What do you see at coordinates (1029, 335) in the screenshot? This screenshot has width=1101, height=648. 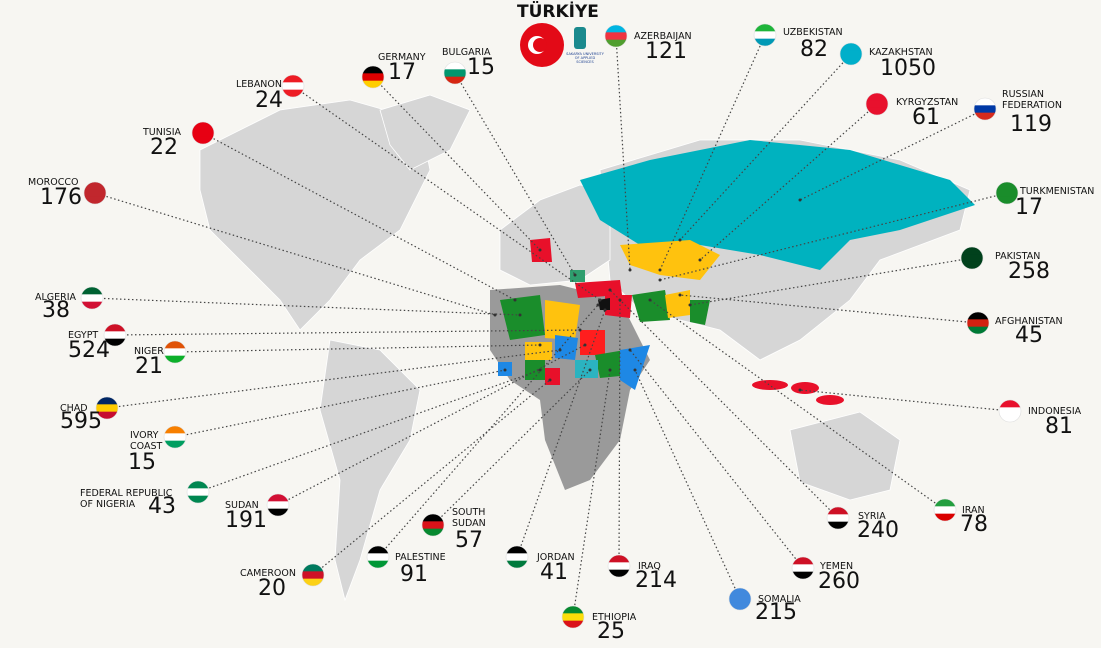 I see `student-count: 45` at bounding box center [1029, 335].